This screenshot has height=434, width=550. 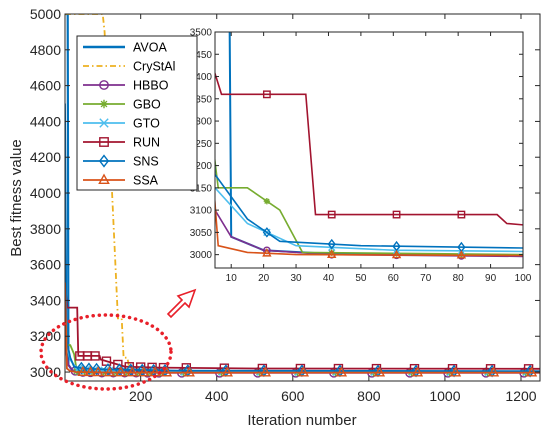 I want to click on inset-y-tick-label: 3100, so click(x=201, y=211).